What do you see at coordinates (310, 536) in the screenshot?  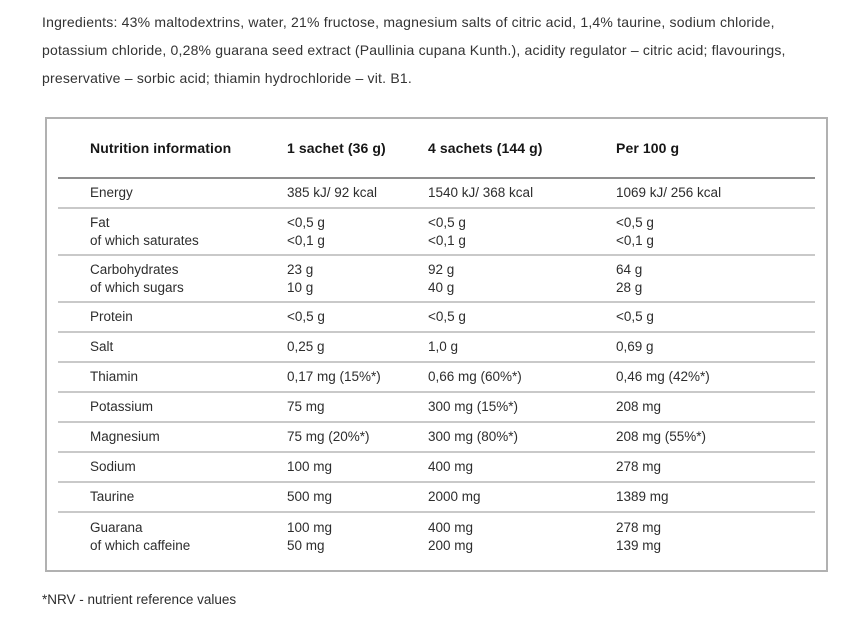 I see `table-cell-1-sachet: 100 mg 50 mg` at bounding box center [310, 536].